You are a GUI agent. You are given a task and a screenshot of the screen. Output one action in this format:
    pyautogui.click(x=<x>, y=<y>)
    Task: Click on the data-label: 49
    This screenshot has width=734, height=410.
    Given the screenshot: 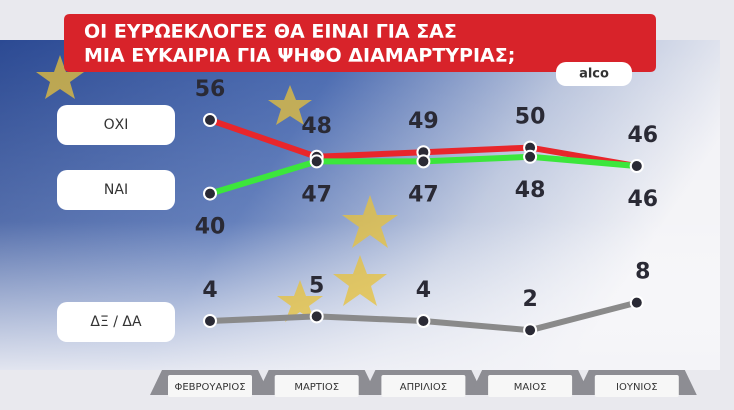 What is the action you would take?
    pyautogui.click(x=423, y=121)
    